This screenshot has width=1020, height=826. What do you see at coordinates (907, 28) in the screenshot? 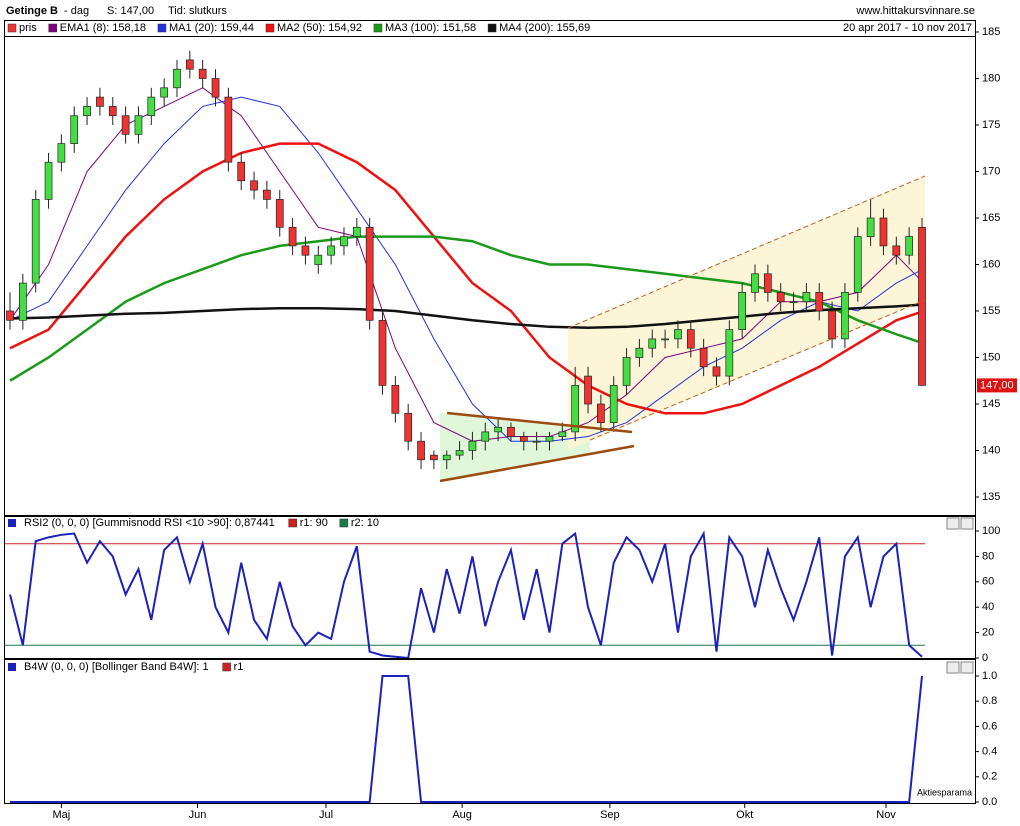
I see `date-range: 20 apr 2017 - 10 nov 2017` at bounding box center [907, 28].